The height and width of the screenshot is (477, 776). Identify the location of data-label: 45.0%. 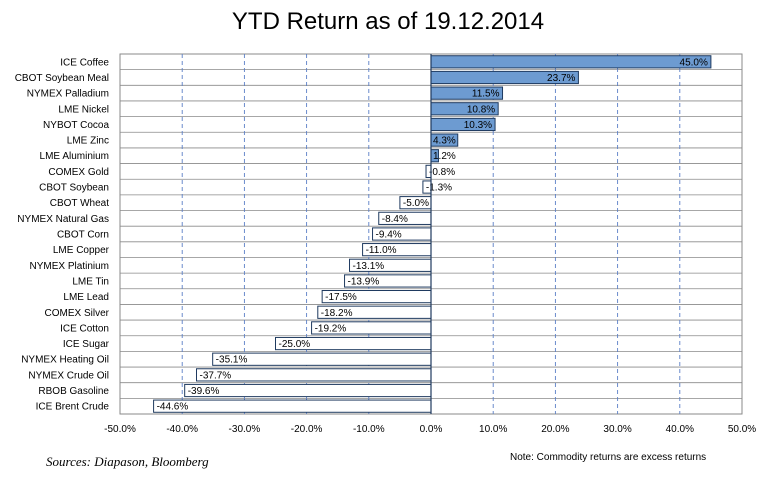
(694, 62).